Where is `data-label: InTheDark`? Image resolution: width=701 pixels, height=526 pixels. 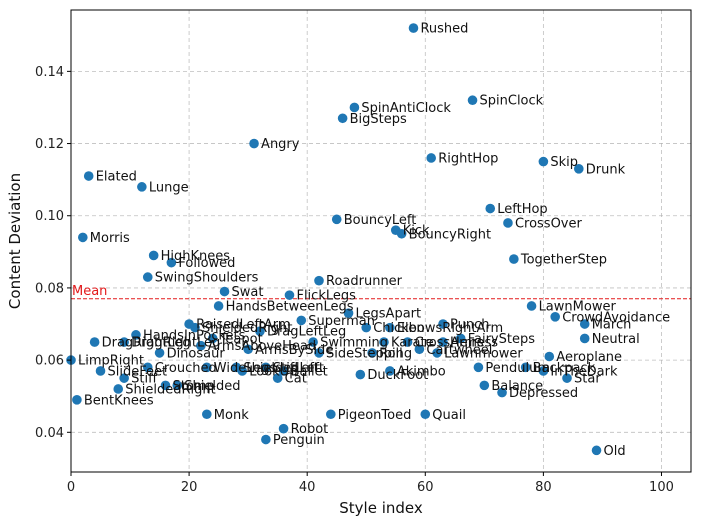 data-label: InTheDark is located at coordinates (584, 371).